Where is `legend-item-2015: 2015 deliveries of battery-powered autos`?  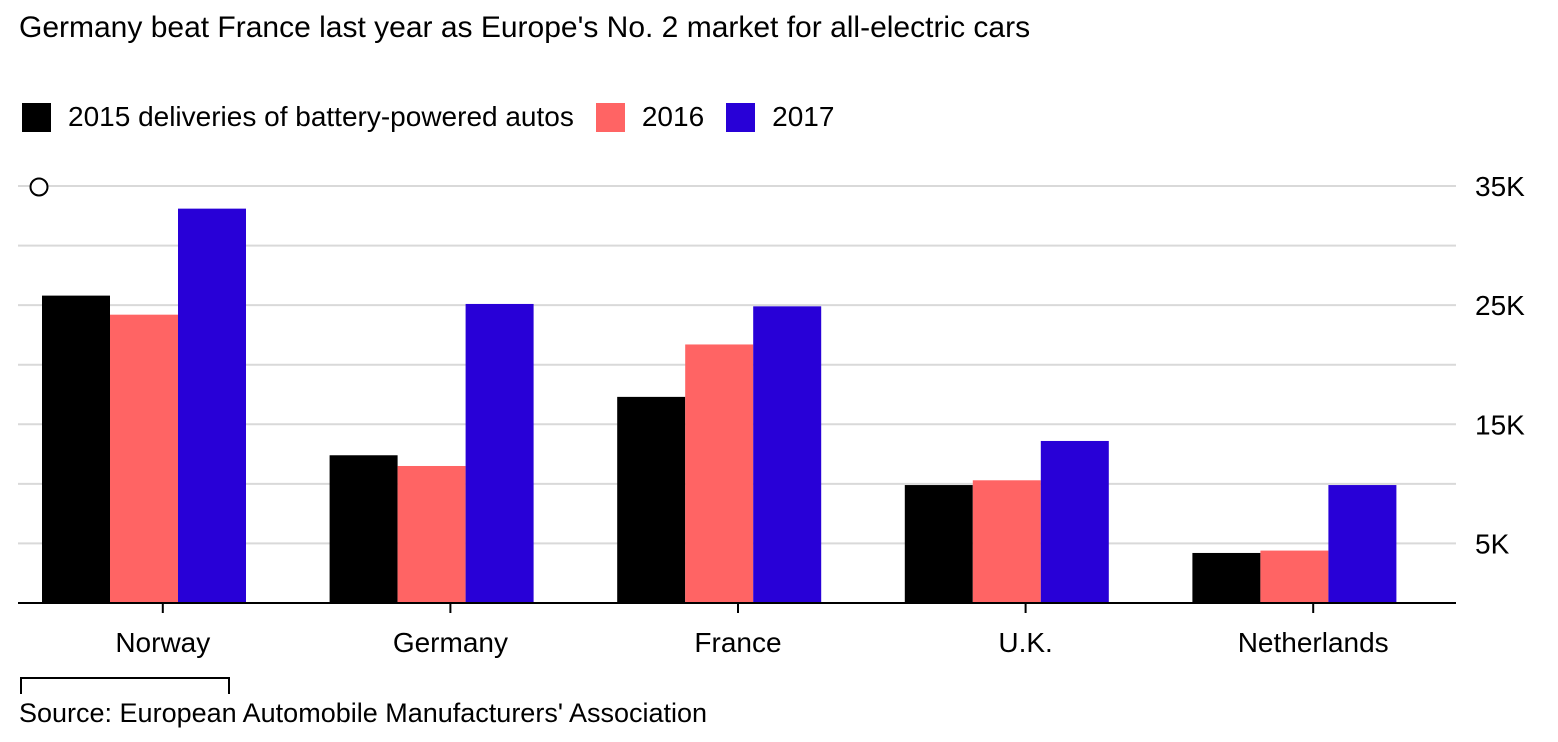 legend-item-2015: 2015 deliveries of battery-powered autos is located at coordinates (298, 117).